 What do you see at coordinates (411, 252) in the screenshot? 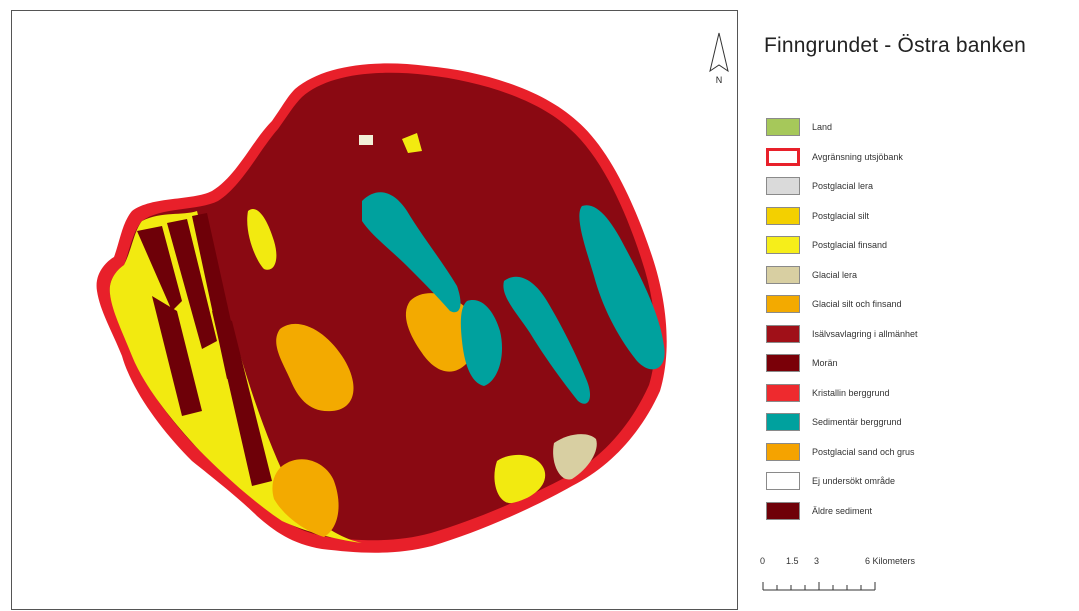
I see `sedimentary-rock-west` at bounding box center [411, 252].